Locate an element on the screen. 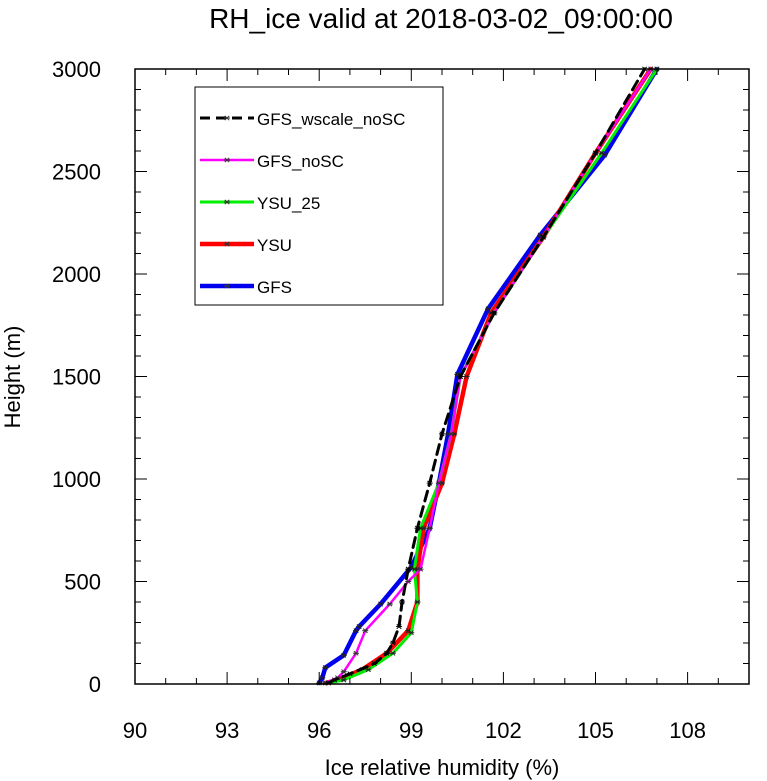 The image size is (767, 781). legend-label: GFS_noSC is located at coordinates (300, 161).